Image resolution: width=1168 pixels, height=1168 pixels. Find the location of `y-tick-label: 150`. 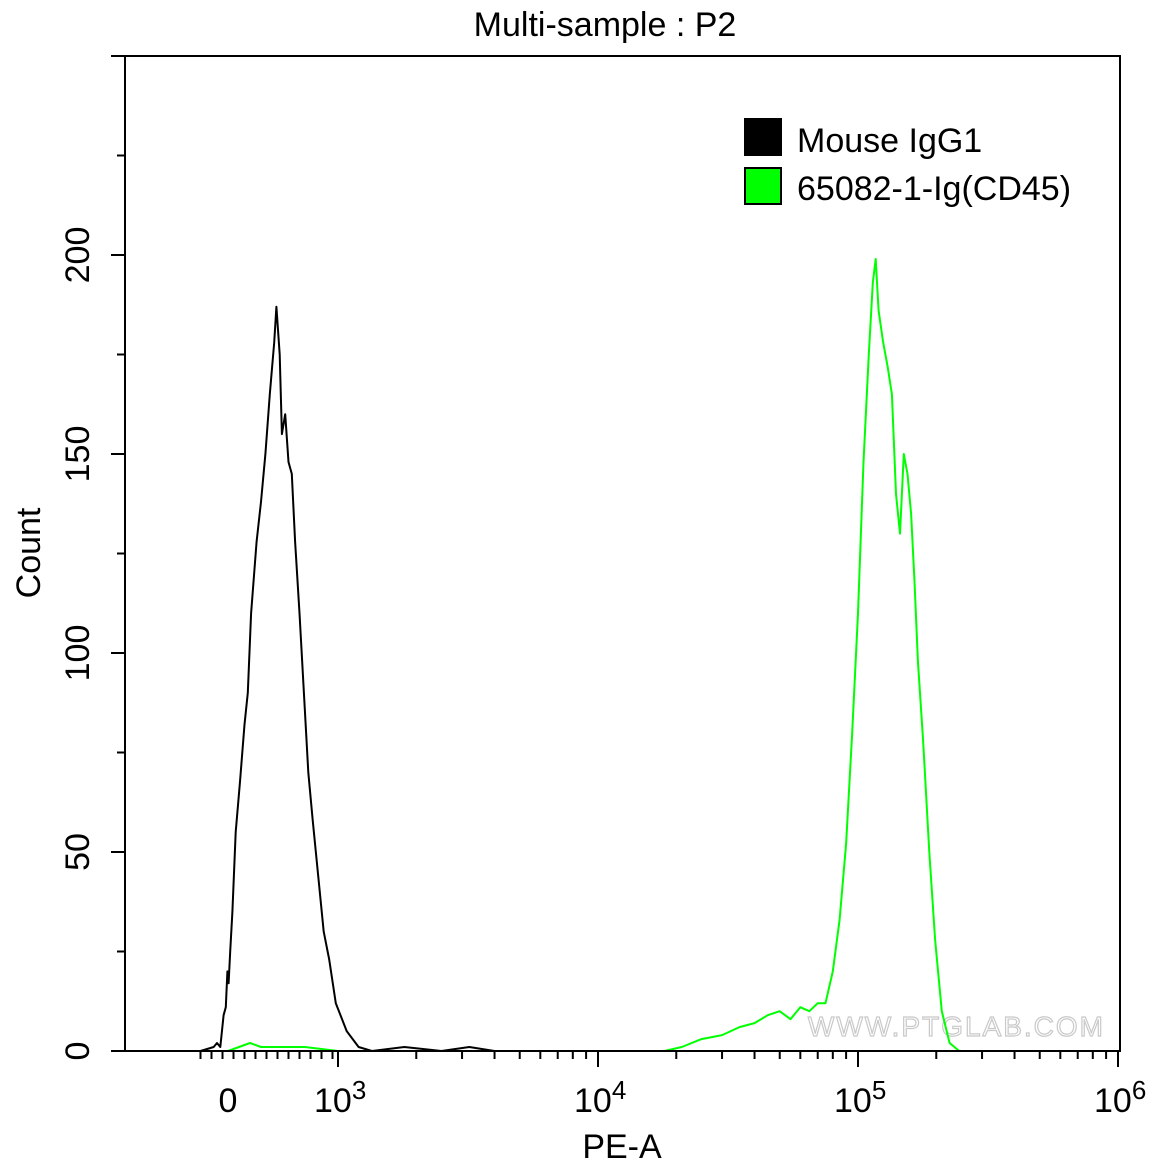

y-tick-label: 150 is located at coordinates (78, 454).